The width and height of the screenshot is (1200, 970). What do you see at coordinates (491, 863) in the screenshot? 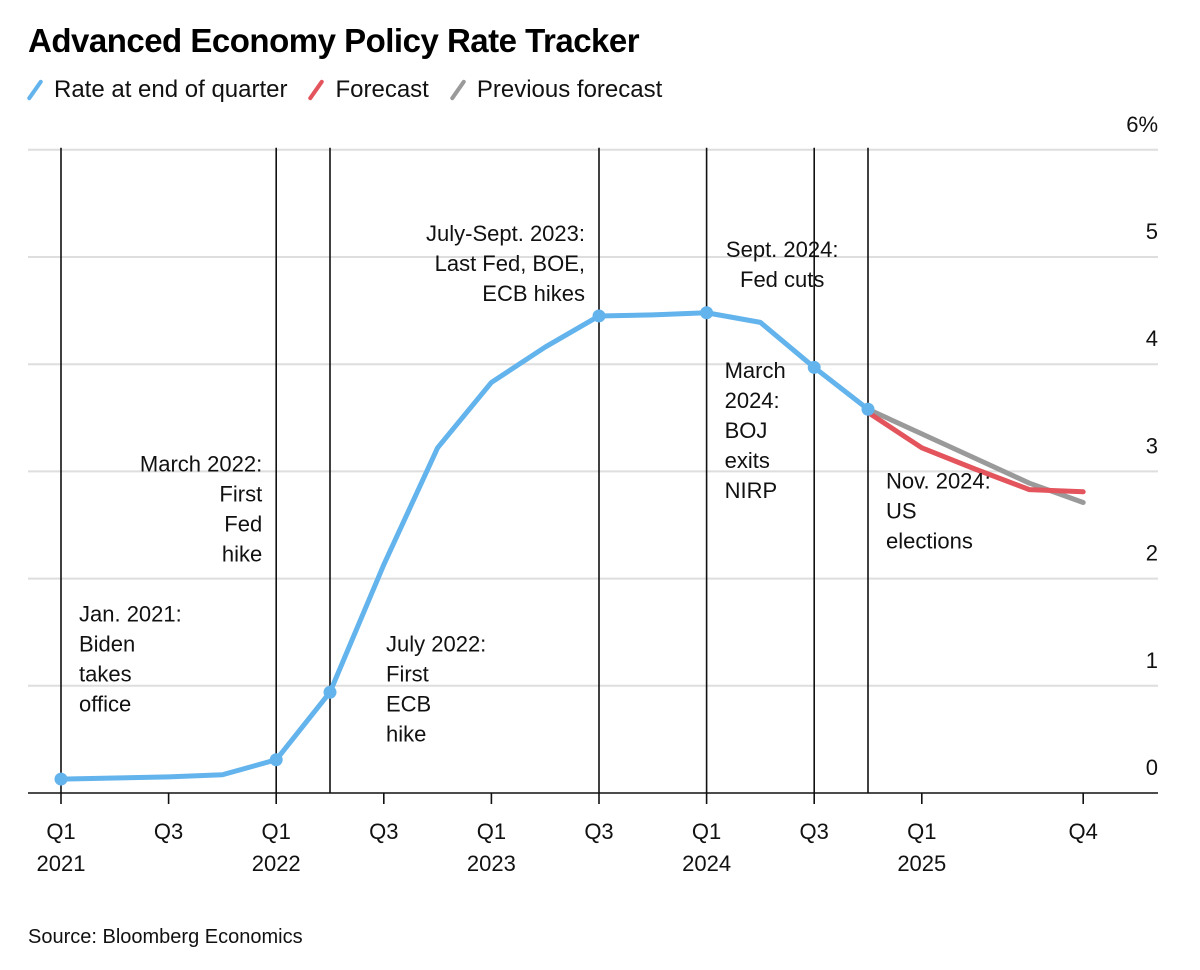
I see `x-tick-year-label: 2023` at bounding box center [491, 863].